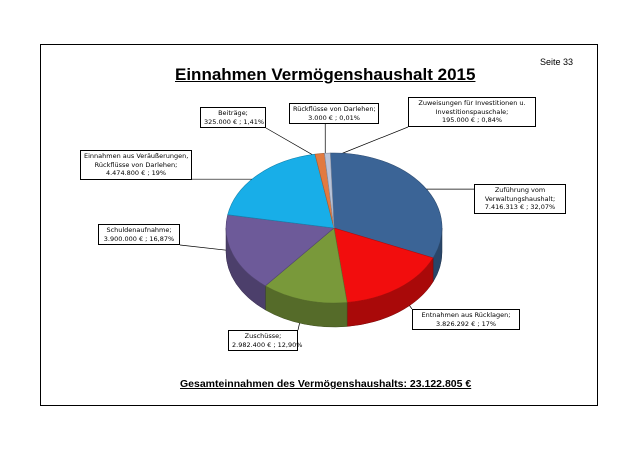 The width and height of the screenshot is (640, 452). Describe the element at coordinates (472, 120) in the screenshot. I see `slice-label-line: 195.000 € ; 0,84%` at that location.